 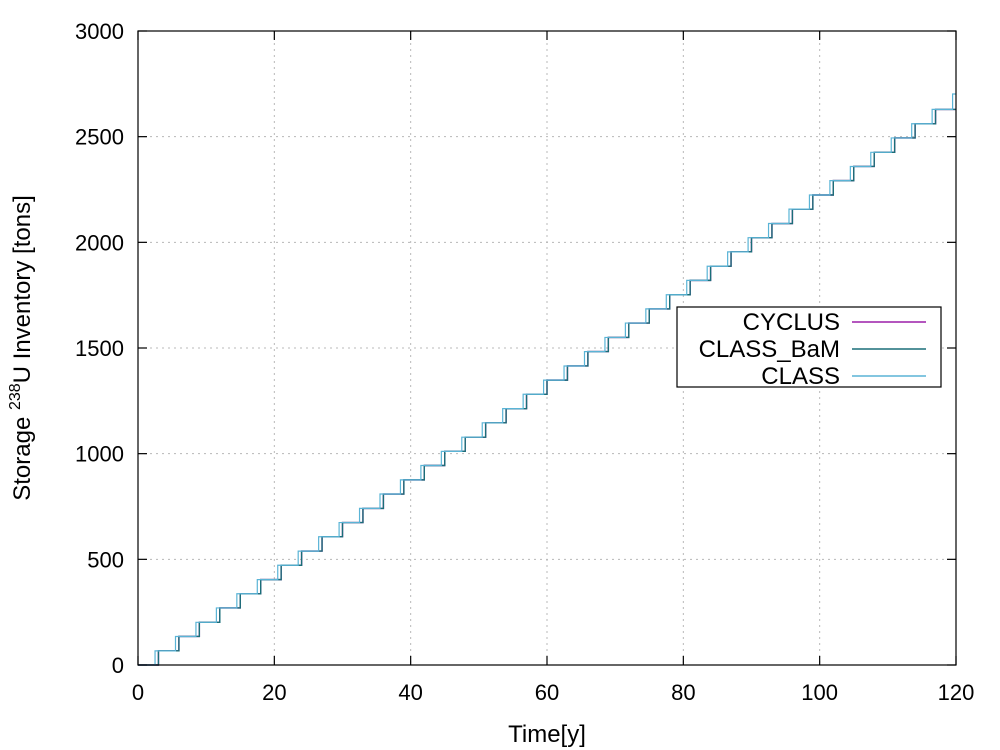 What do you see at coordinates (105, 559) in the screenshot?
I see `y-tick-label: 500` at bounding box center [105, 559].